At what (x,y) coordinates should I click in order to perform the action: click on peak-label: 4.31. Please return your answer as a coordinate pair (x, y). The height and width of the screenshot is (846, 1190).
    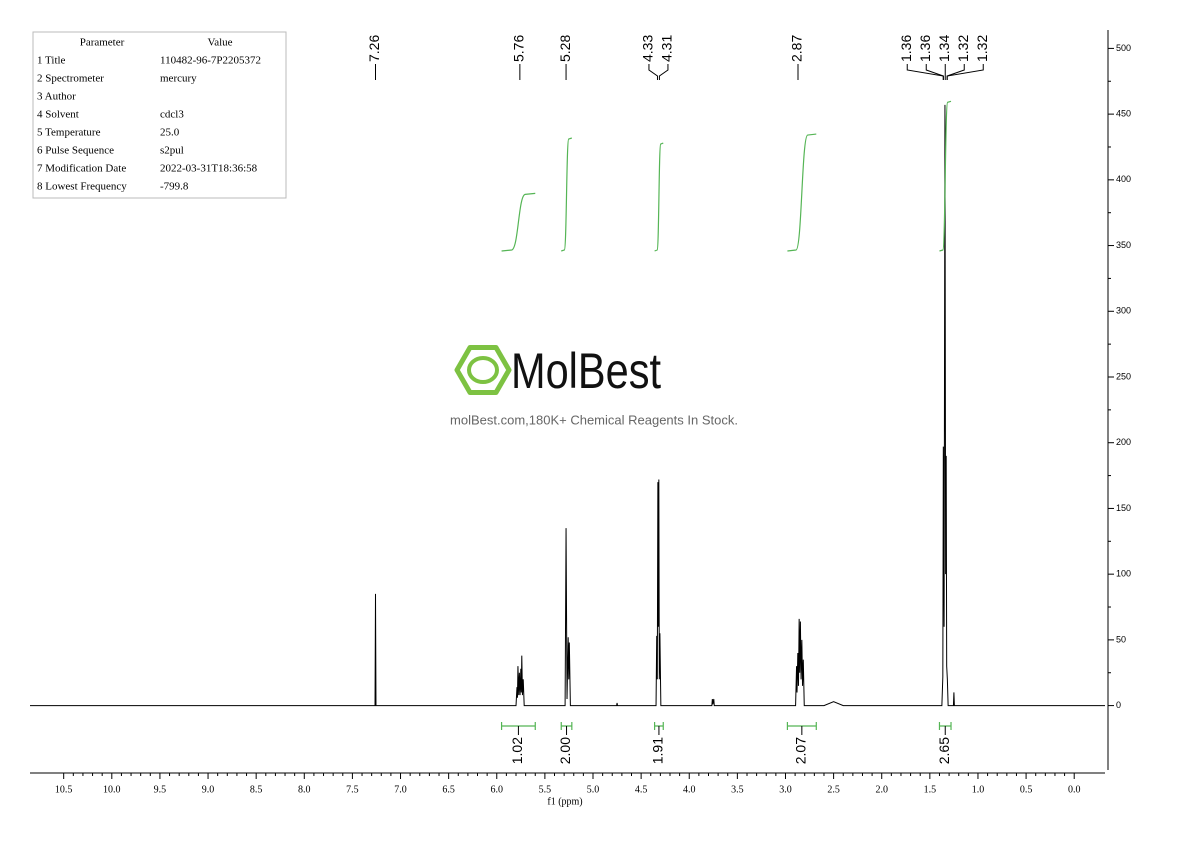
    Looking at the image, I should click on (667, 48).